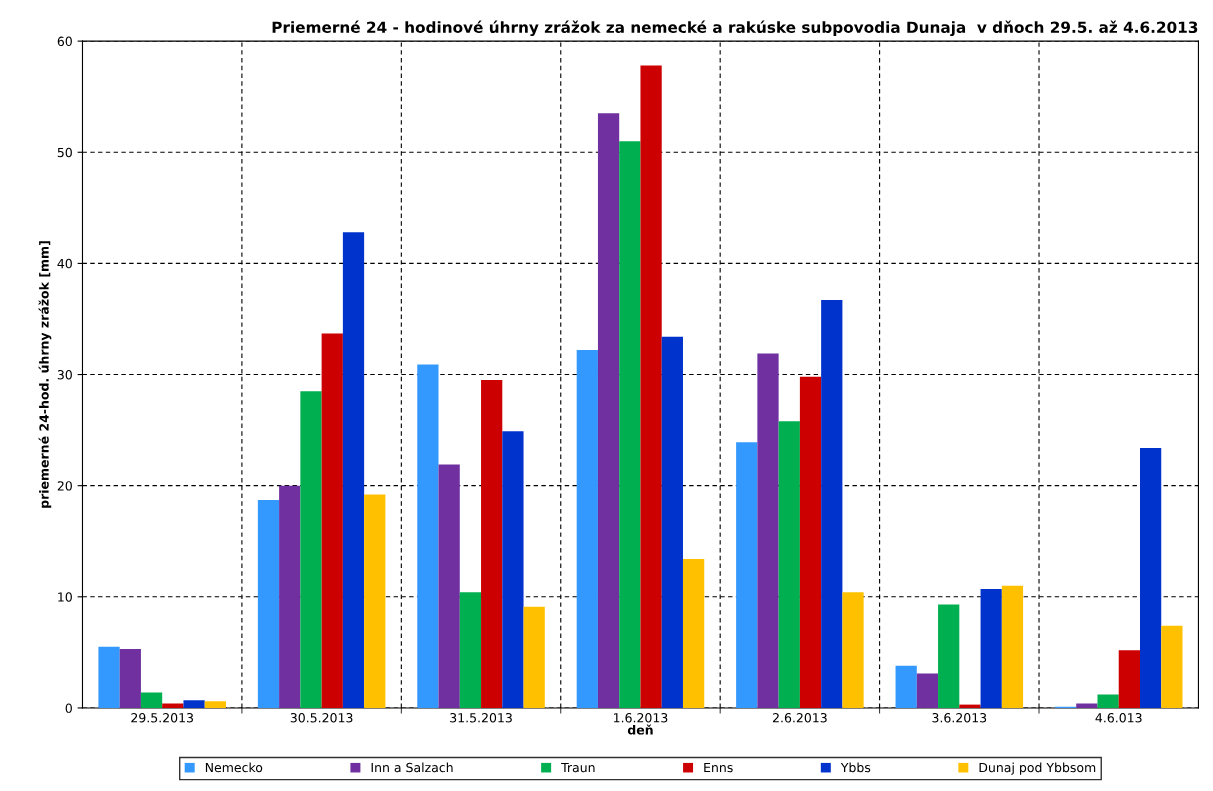 This screenshot has width=1213, height=791. What do you see at coordinates (234, 767) in the screenshot?
I see `legend-label: Nemecko` at bounding box center [234, 767].